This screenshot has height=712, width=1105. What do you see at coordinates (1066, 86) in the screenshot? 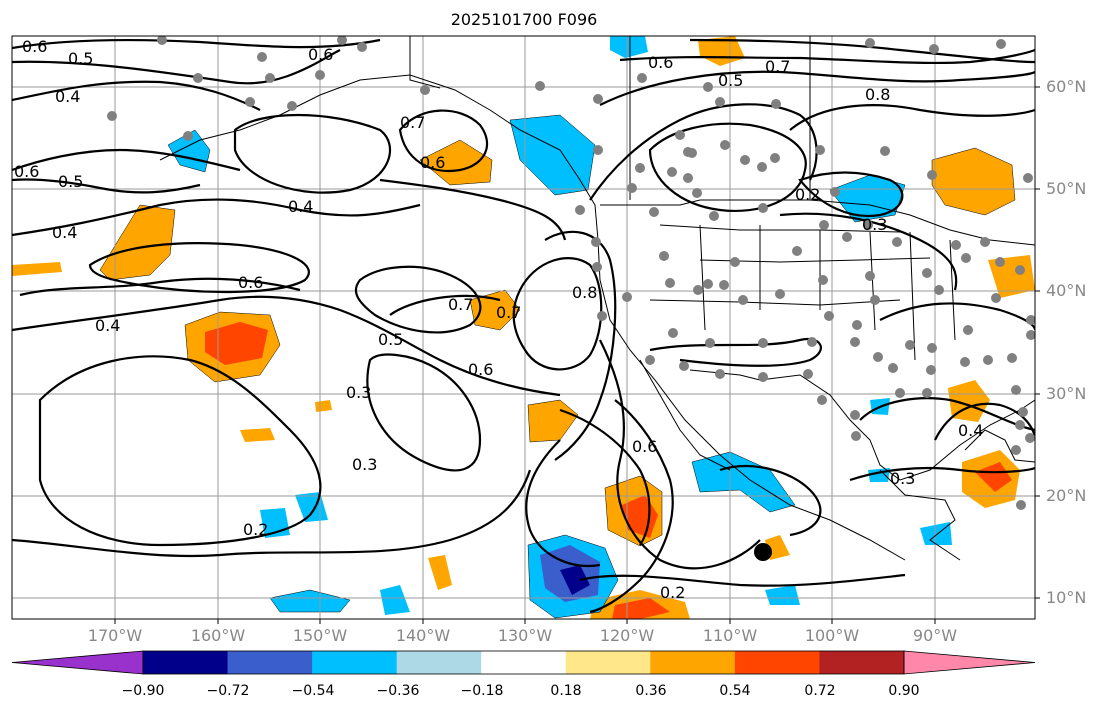
I see `lat-label: 60°N` at bounding box center [1066, 86].